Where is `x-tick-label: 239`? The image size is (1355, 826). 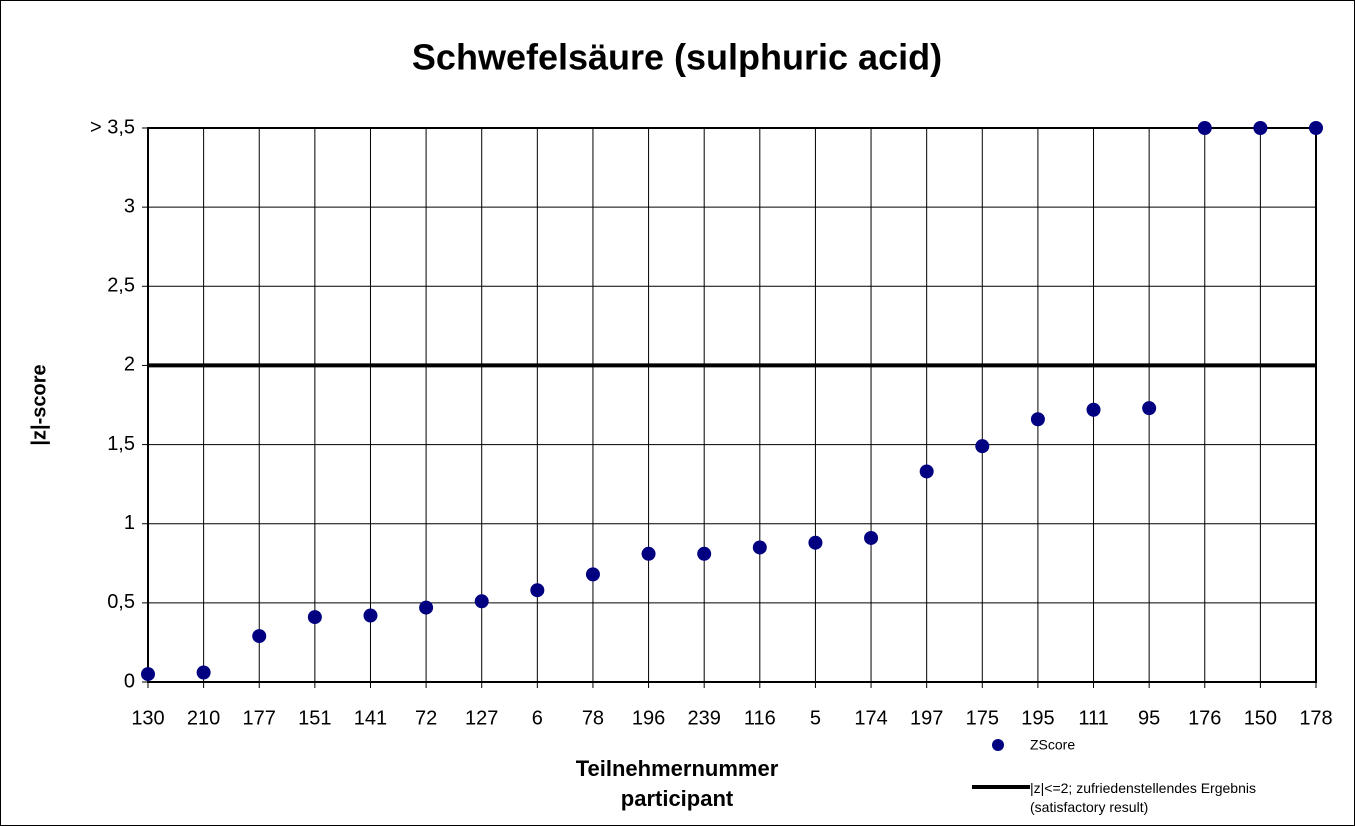 x-tick-label: 239 is located at coordinates (704, 718).